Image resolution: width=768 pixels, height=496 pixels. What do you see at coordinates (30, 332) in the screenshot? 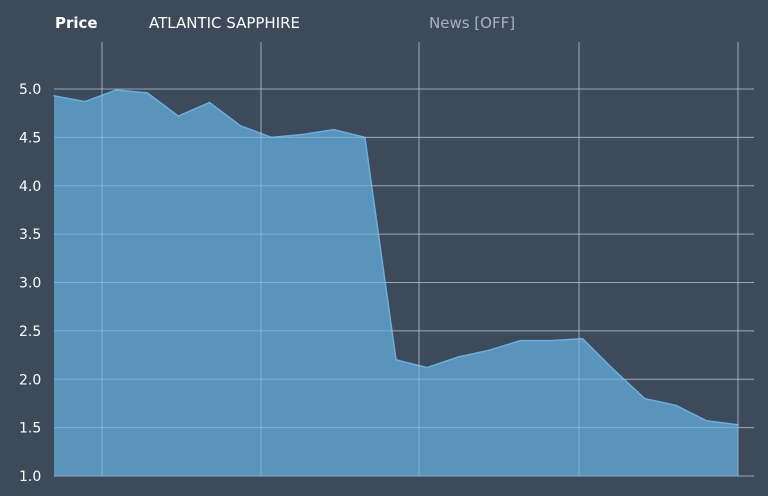
I see `y-tick-label: 2.5` at bounding box center [30, 332].